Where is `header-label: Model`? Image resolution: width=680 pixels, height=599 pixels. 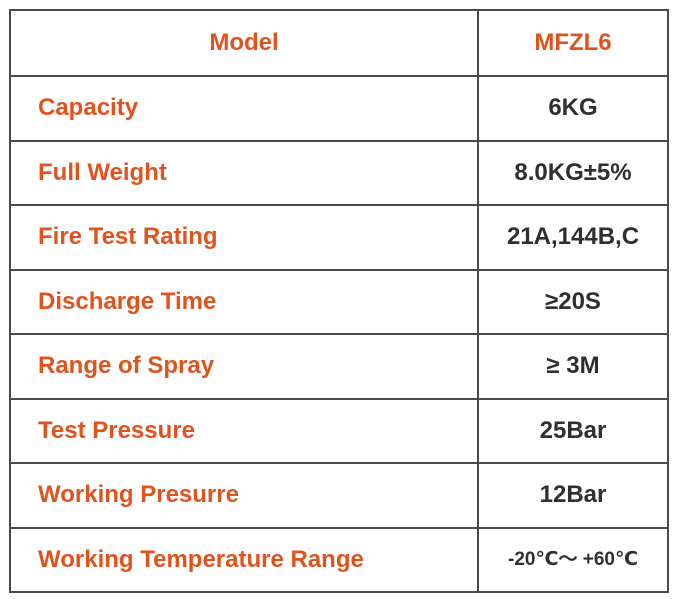 header-label: Model is located at coordinates (244, 43).